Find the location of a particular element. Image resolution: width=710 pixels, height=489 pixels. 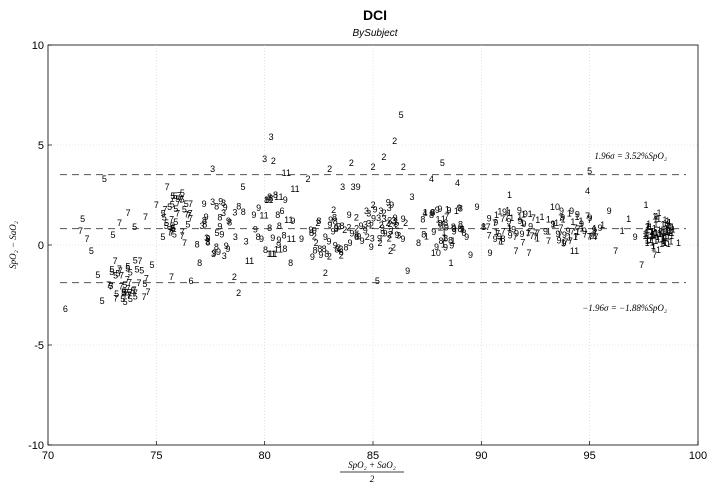

x-tick-label: 85 is located at coordinates (373, 456).